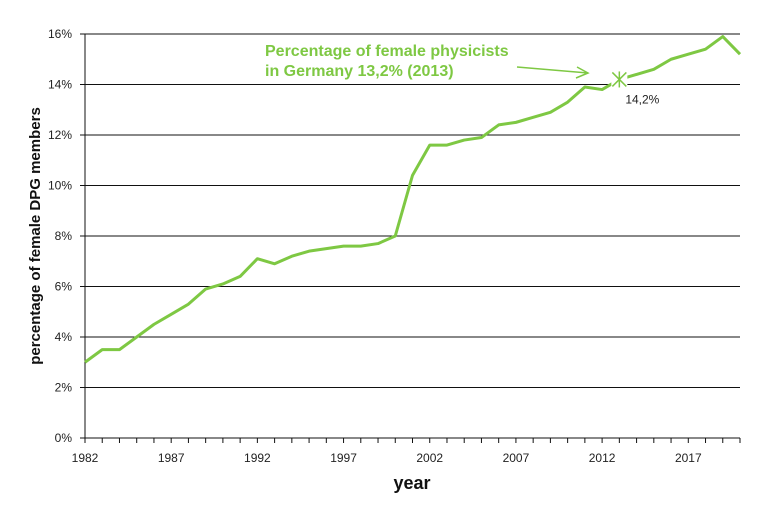 Image resolution: width=768 pixels, height=509 pixels. What do you see at coordinates (60, 85) in the screenshot?
I see `y-tick-label: 14%` at bounding box center [60, 85].